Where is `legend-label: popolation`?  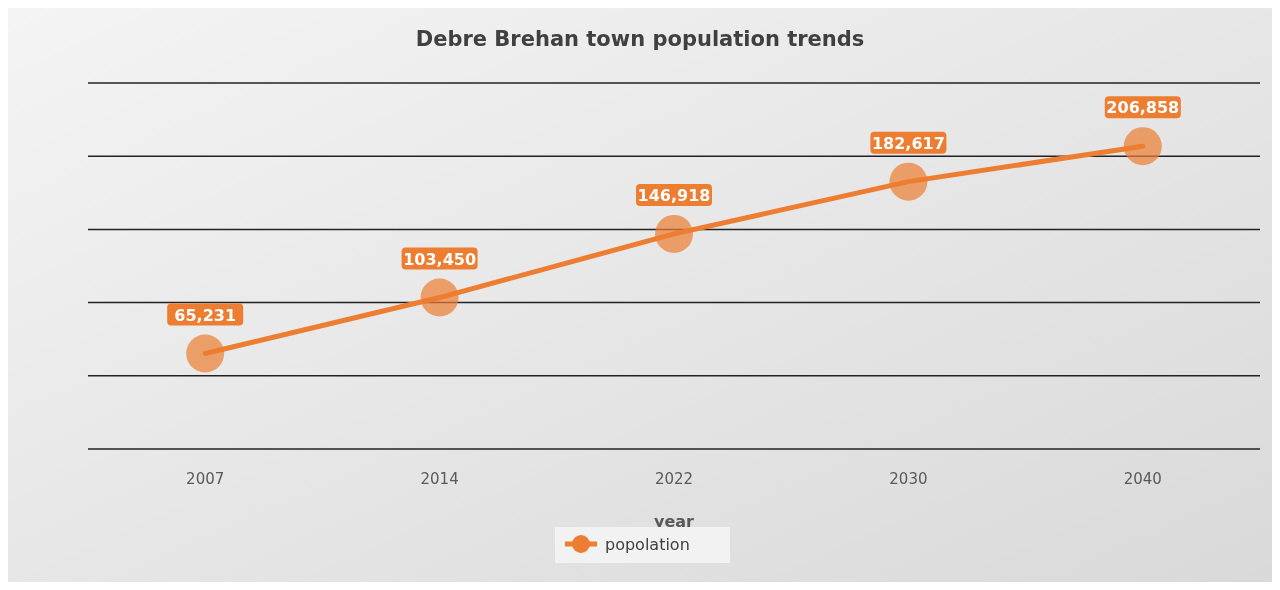
legend-label: popolation is located at coordinates (647, 544).